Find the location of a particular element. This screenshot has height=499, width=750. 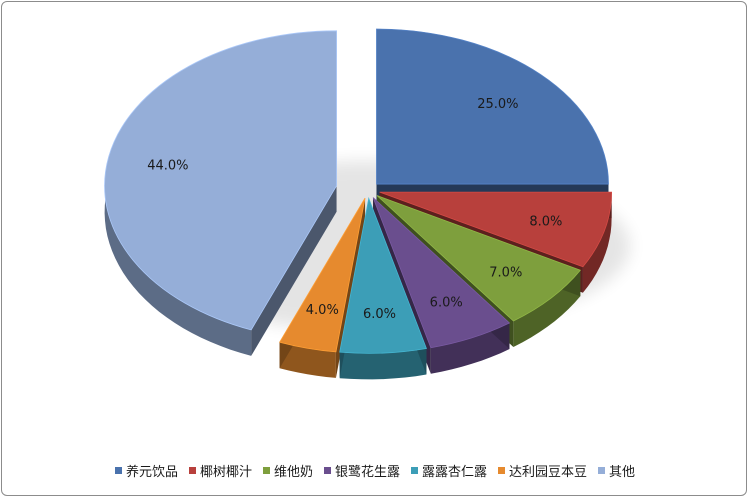

data-label: 25.0% is located at coordinates (497, 104).